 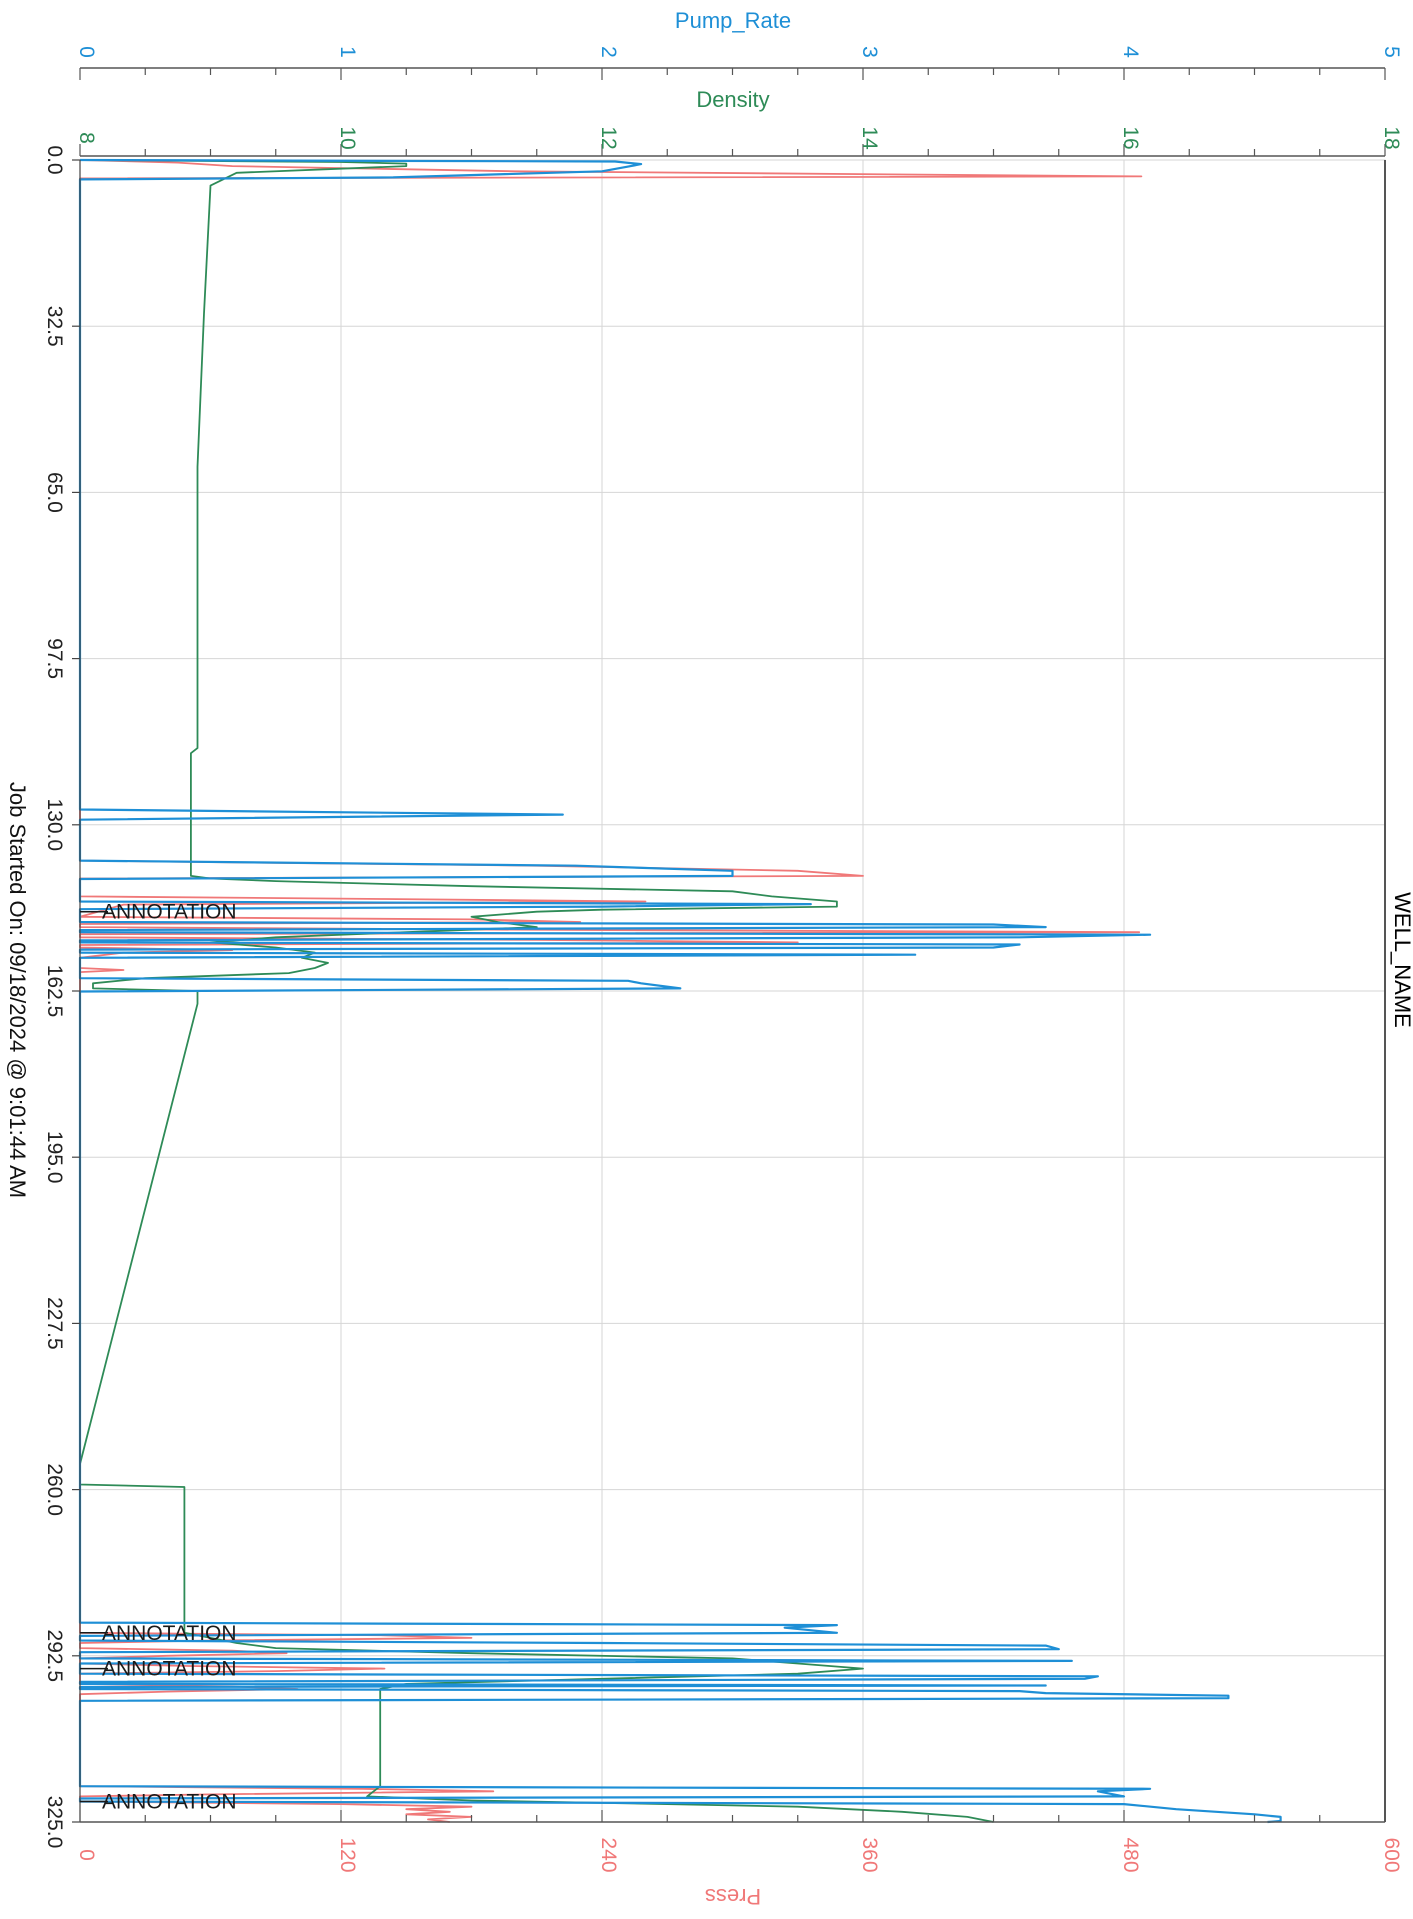 What do you see at coordinates (54, 1822) in the screenshot?
I see `time-tick-label: 325.0` at bounding box center [54, 1822].